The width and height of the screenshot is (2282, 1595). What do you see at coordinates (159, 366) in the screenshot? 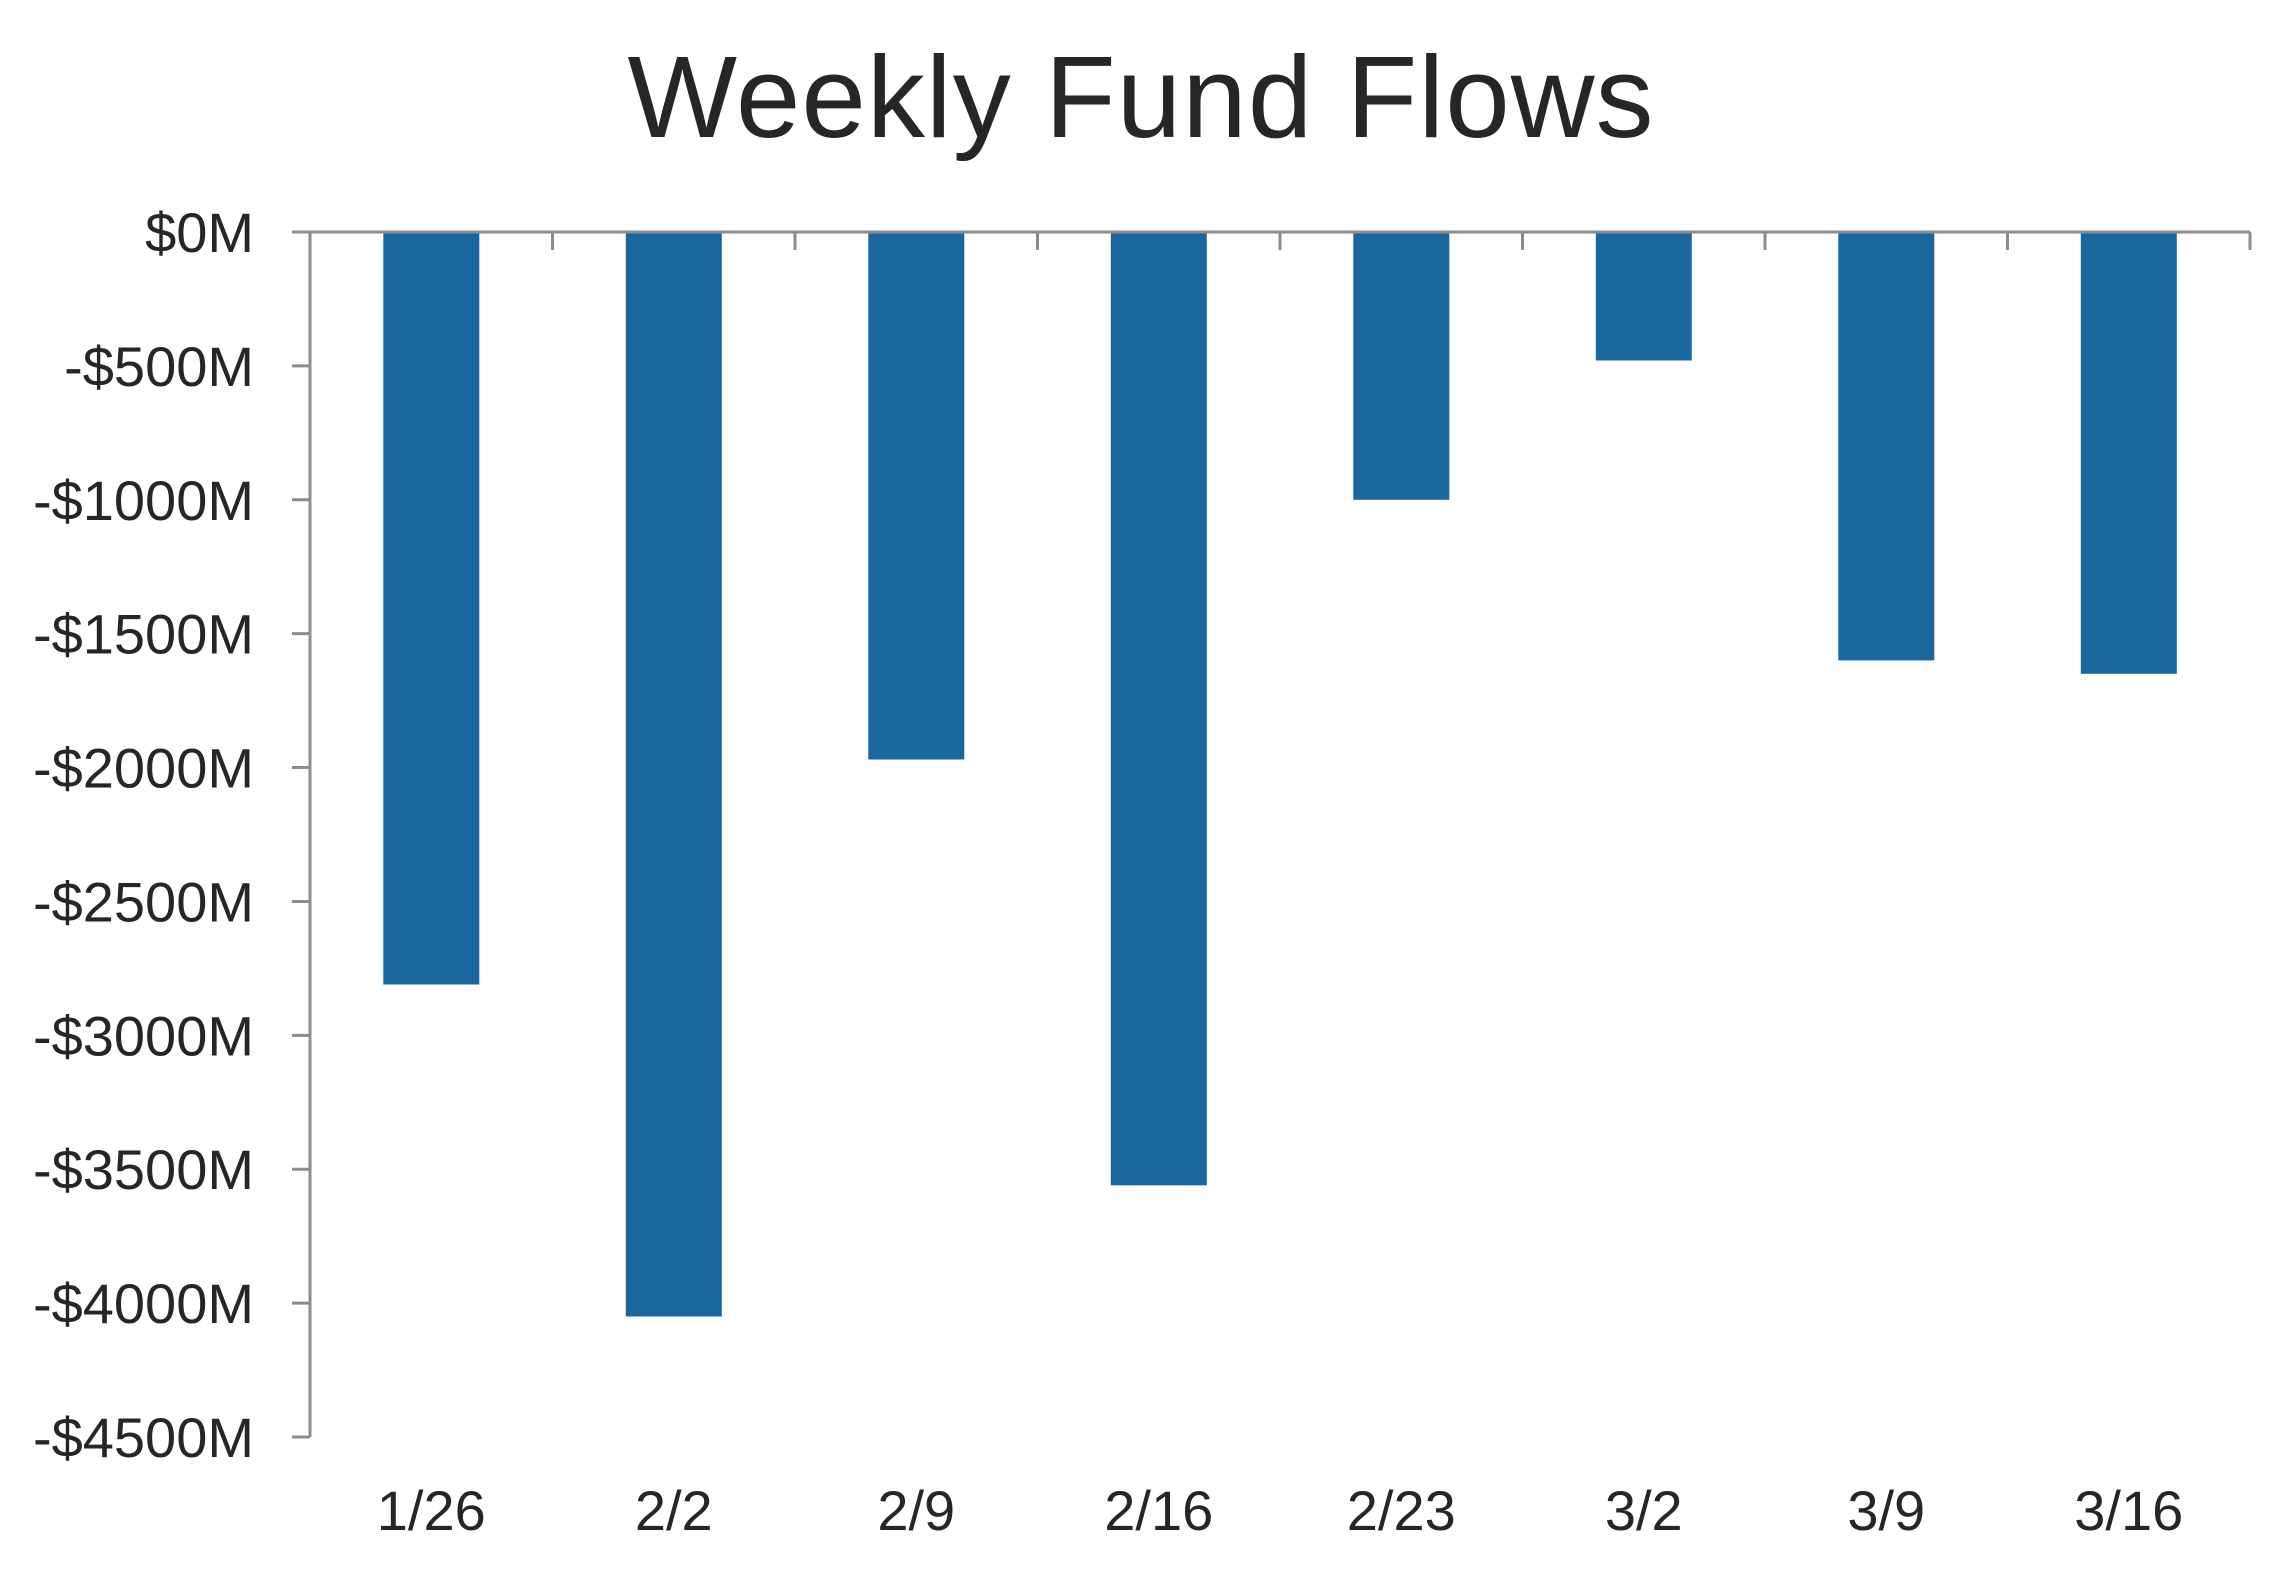
I see `y-tick-label: -$500M` at bounding box center [159, 366].